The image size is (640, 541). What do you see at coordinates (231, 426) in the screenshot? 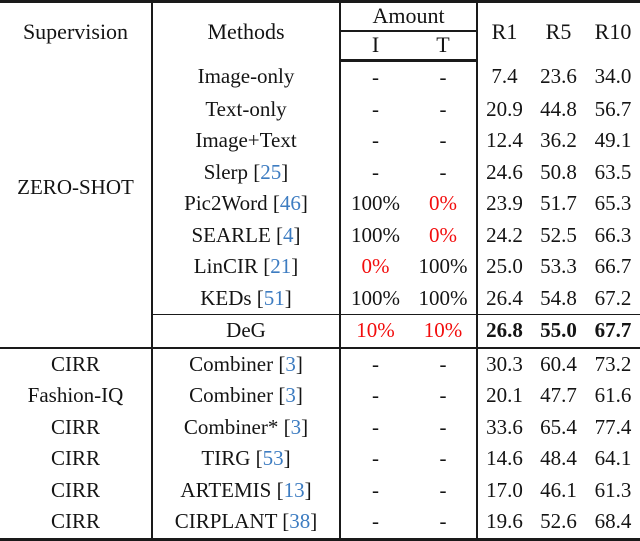
I see `method-name: Combiner*` at bounding box center [231, 426].